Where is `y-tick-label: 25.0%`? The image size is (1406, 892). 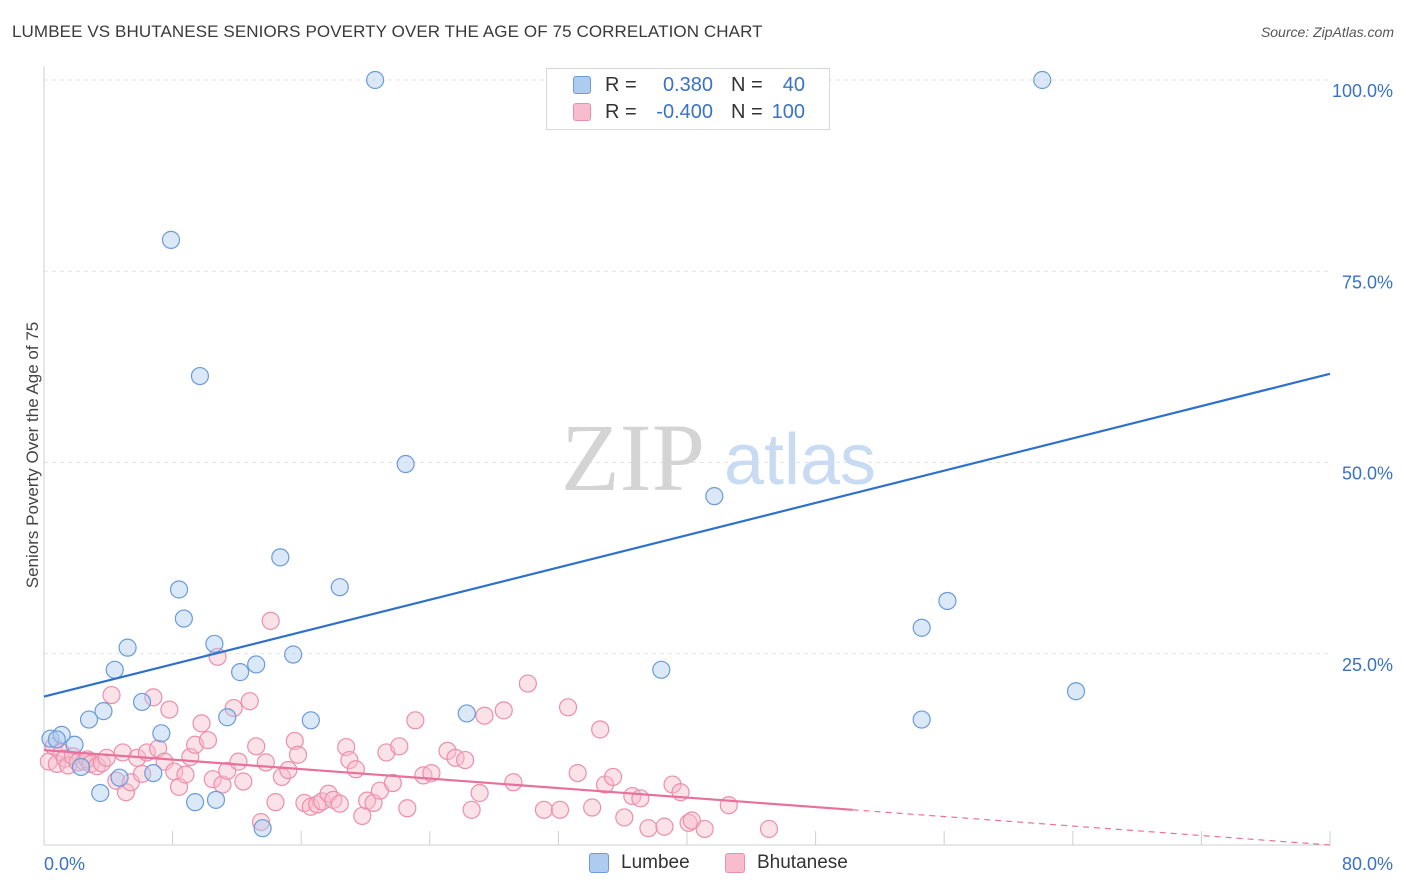 y-tick-label: 25.0% is located at coordinates (1367, 665).